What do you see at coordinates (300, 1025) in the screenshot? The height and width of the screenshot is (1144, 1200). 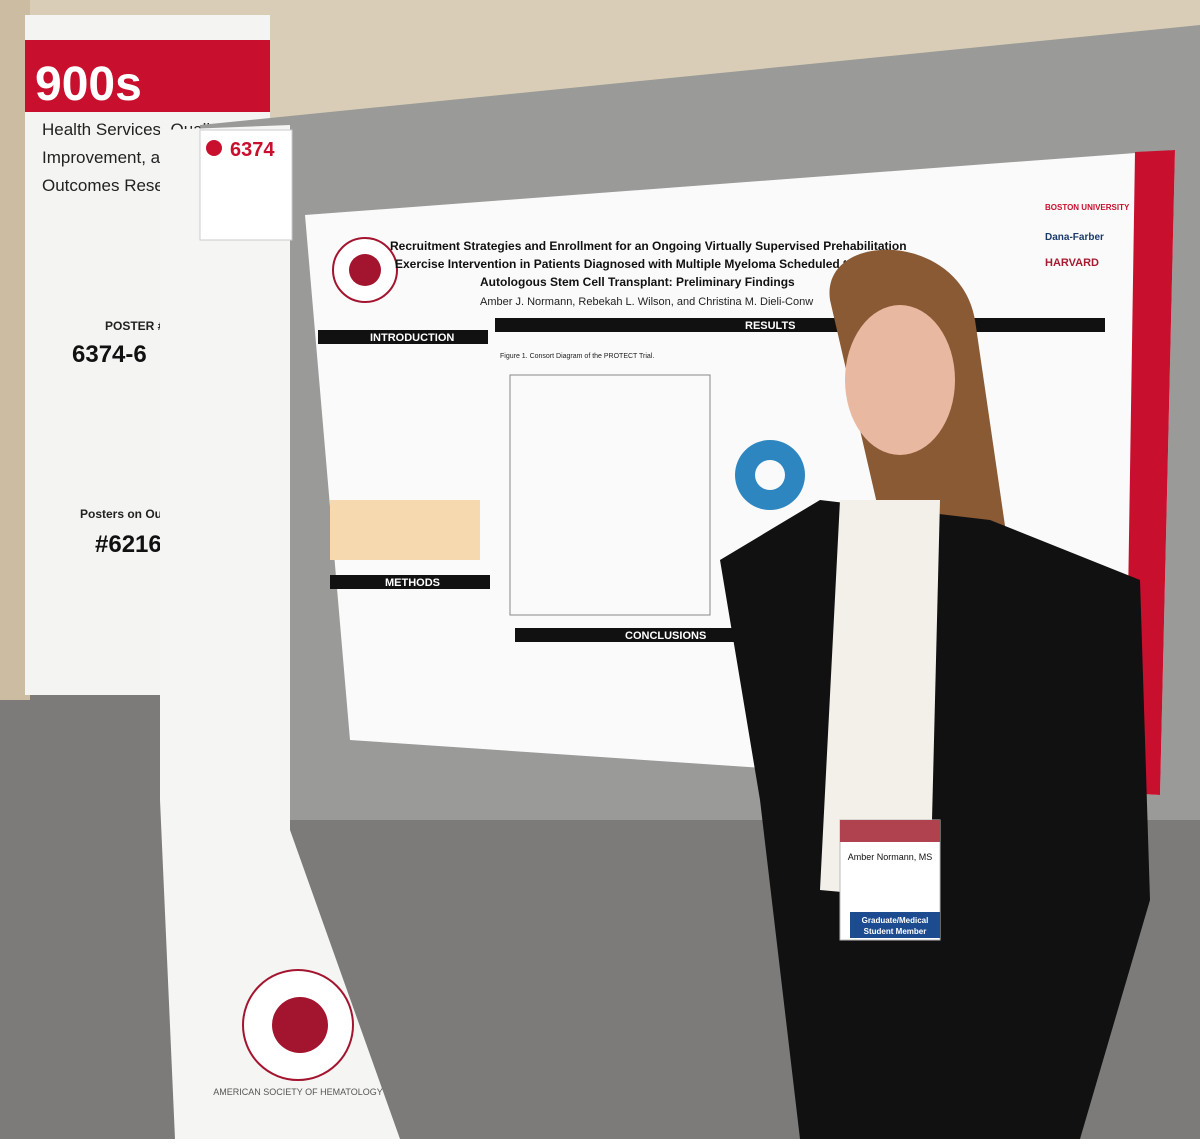 I see `society-logo-mark` at bounding box center [300, 1025].